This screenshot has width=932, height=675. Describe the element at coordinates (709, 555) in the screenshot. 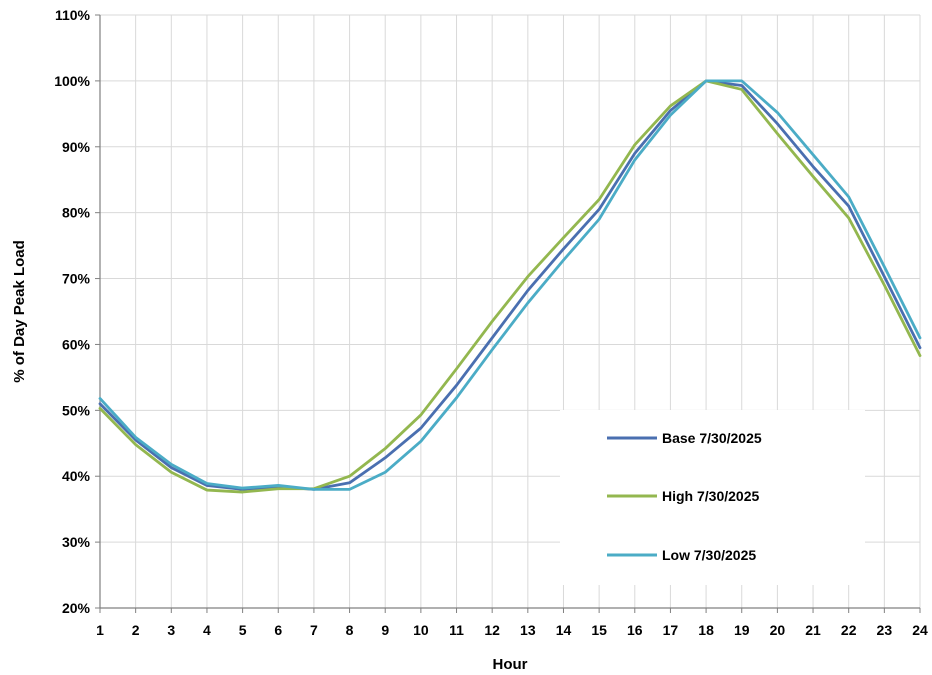

I see `legend-label-3: Low 7/30/2025` at that location.